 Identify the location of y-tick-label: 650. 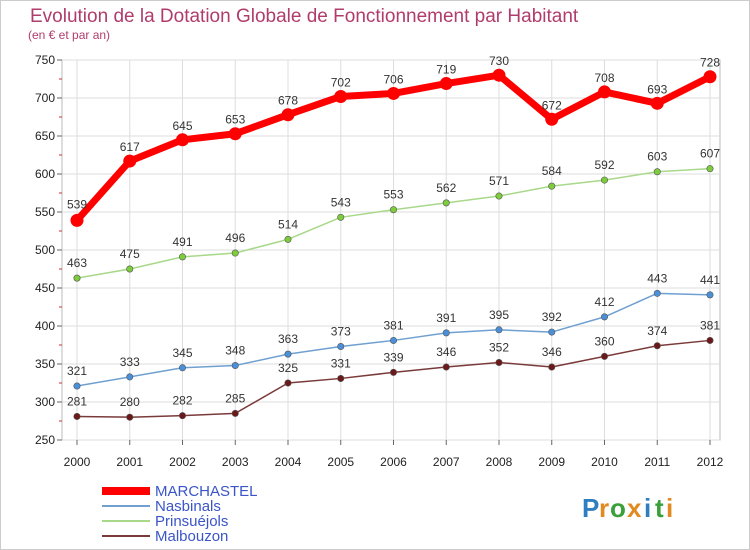
(45, 136).